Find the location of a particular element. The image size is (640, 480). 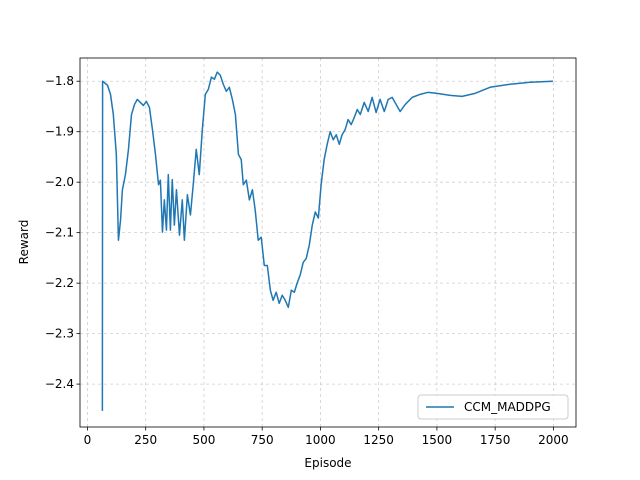

x-tick-label: 500 is located at coordinates (203, 440).